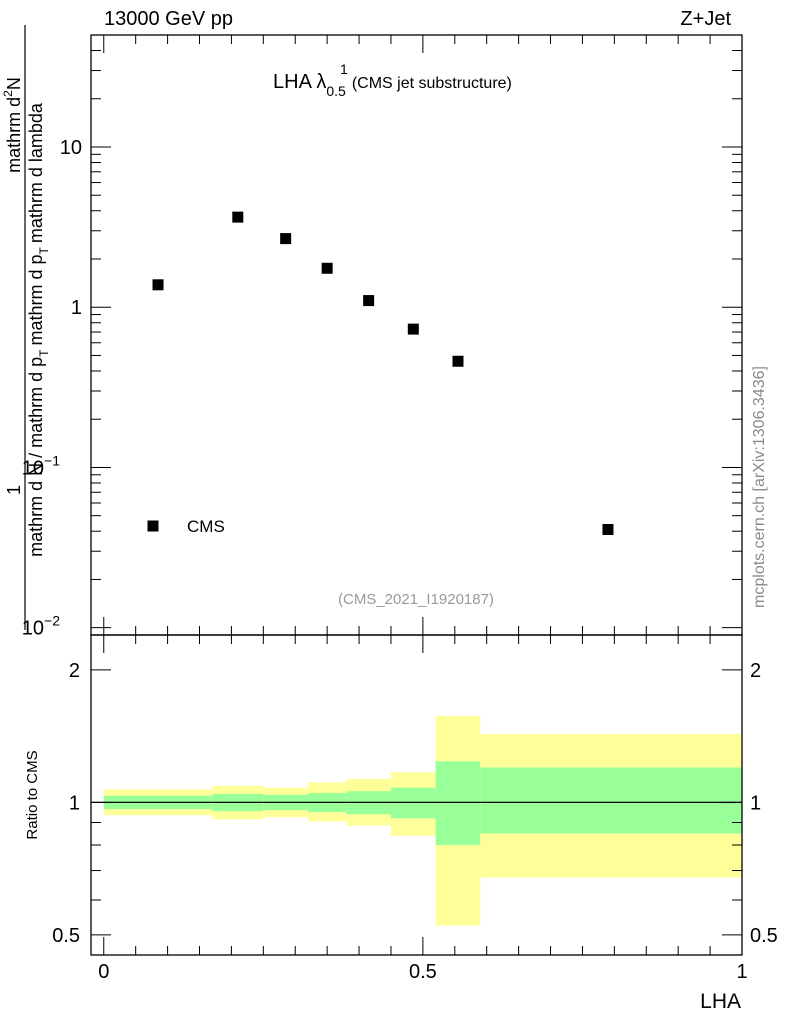  What do you see at coordinates (705, 19) in the screenshot?
I see `header-right: Z+Jet` at bounding box center [705, 19].